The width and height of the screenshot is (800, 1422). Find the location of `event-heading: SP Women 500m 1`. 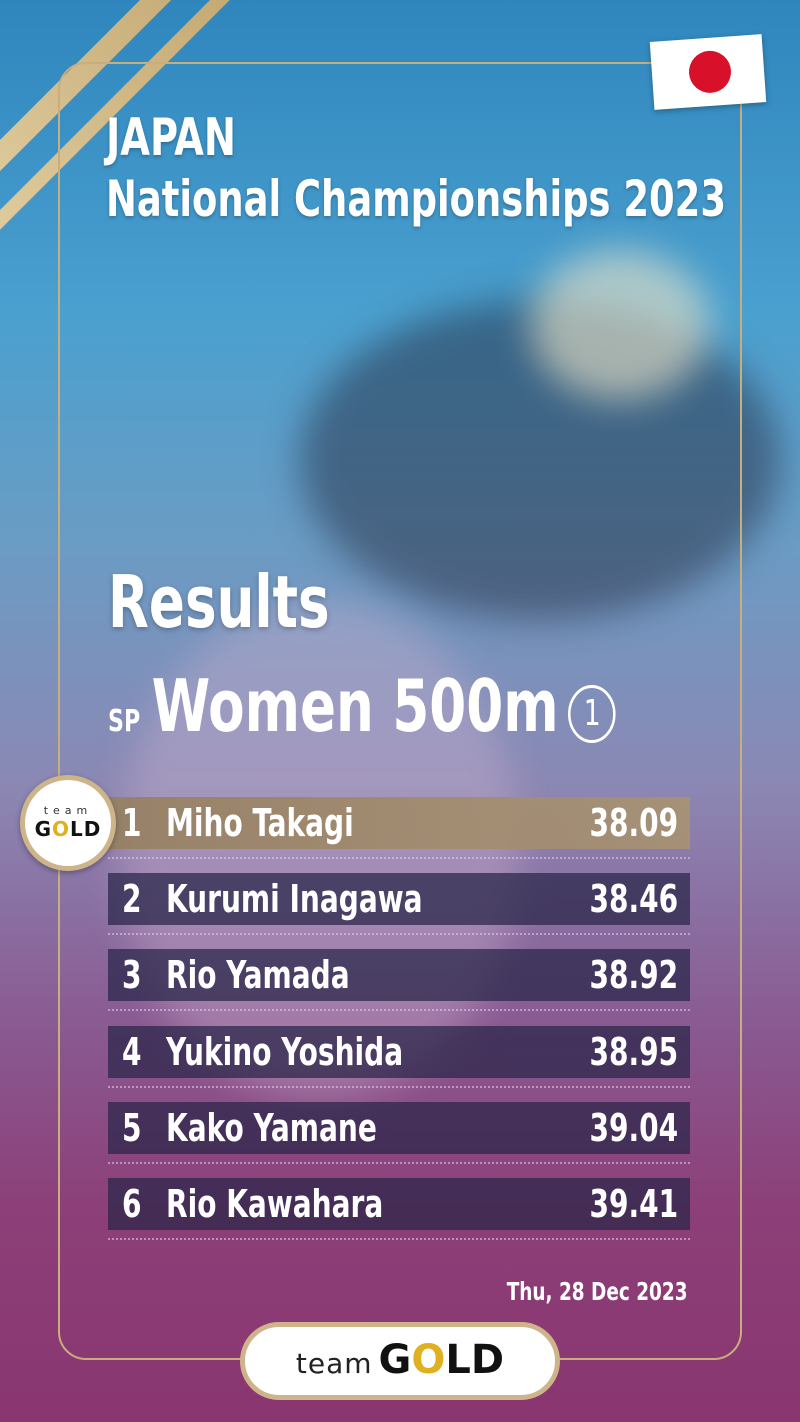

event-heading: SP Women 500m 1 is located at coordinates (362, 706).